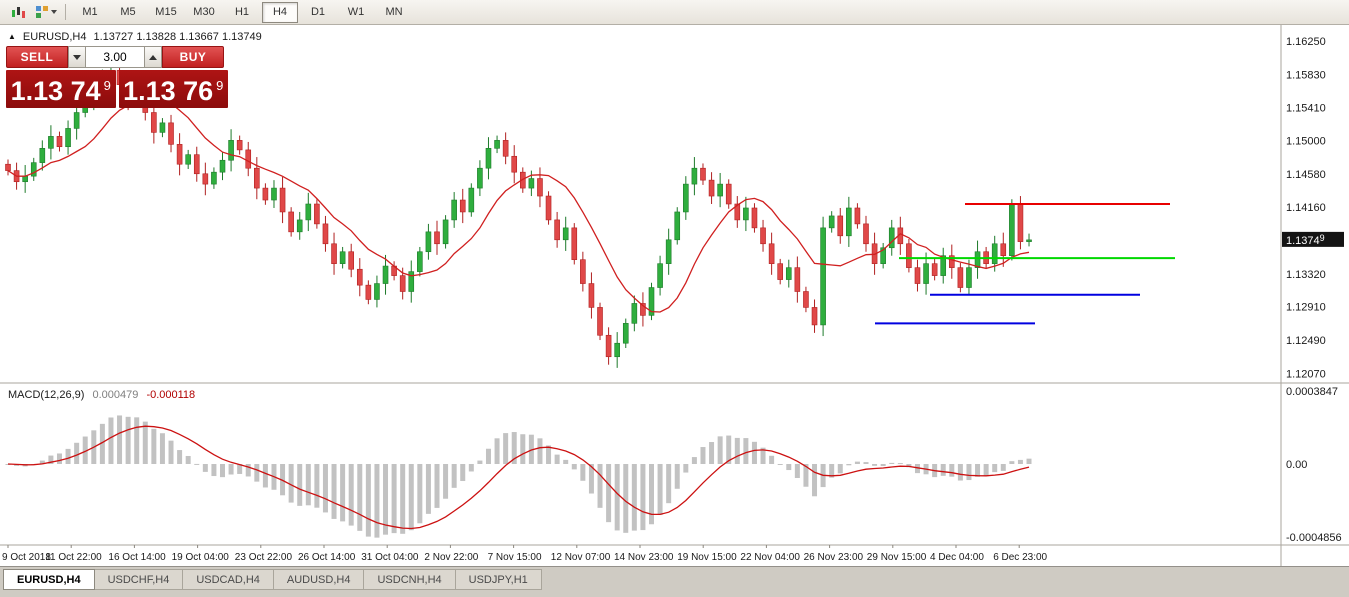 Image resolution: width=1349 pixels, height=597 pixels. I want to click on svg-text: 6 Dec 23:00, so click(1020, 557).